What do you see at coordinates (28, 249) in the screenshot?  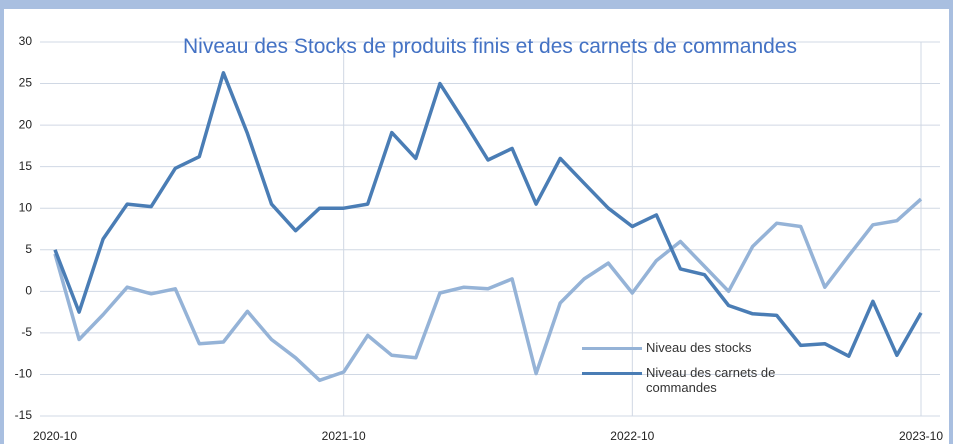 I see `y-tick-label: 5` at bounding box center [28, 249].